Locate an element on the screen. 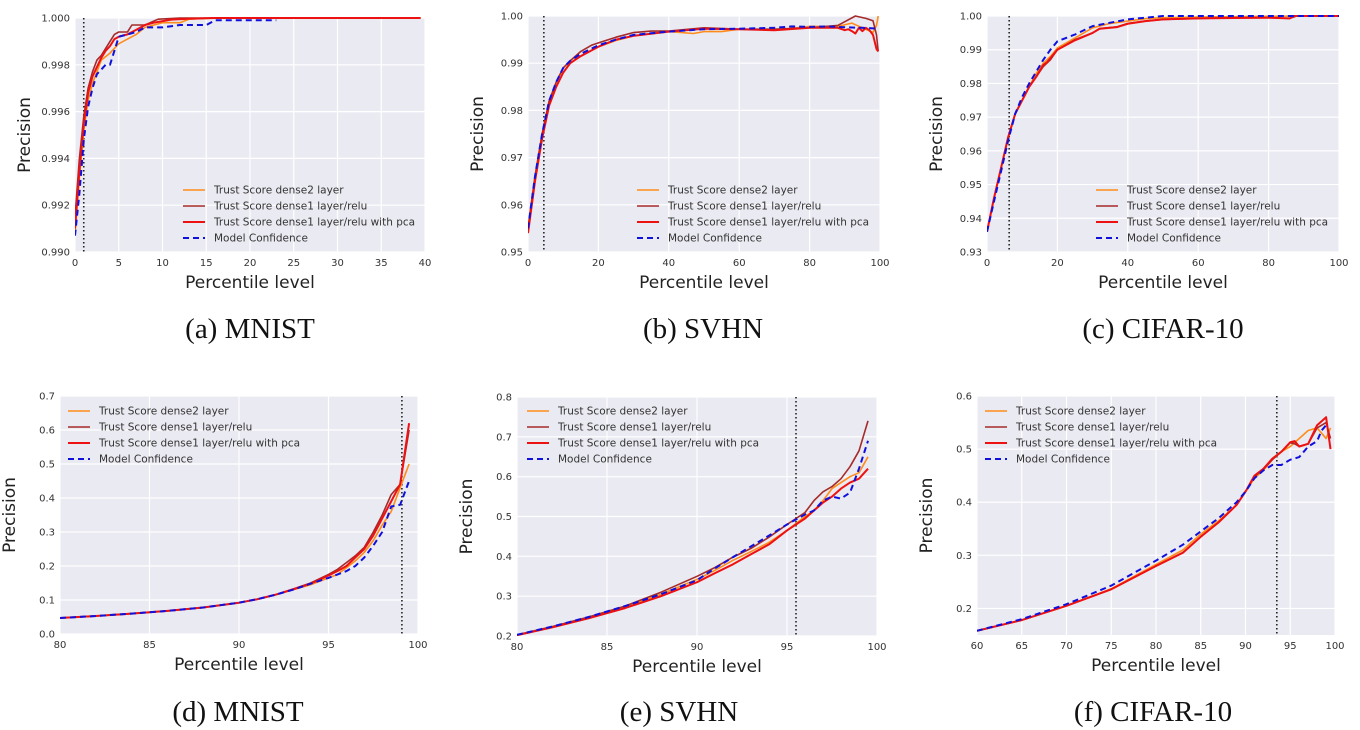  y-tick-label: 0.998 is located at coordinates (55, 65).